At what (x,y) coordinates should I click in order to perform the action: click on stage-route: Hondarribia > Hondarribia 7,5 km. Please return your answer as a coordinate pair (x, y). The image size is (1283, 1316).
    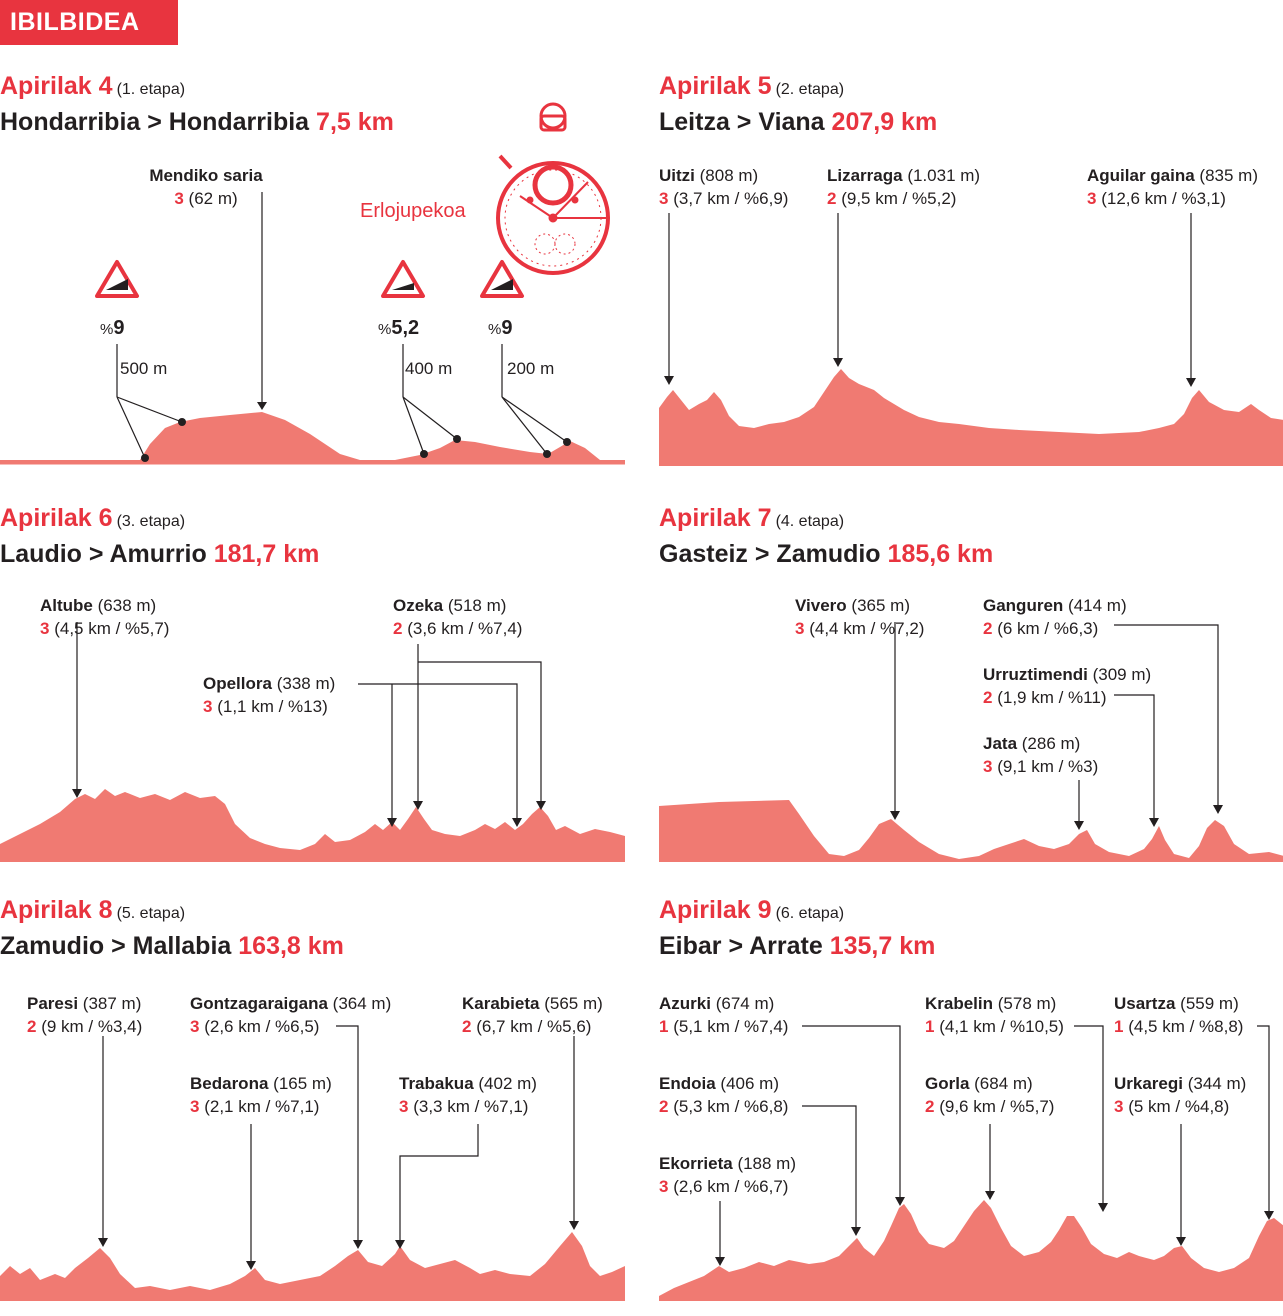
    Looking at the image, I should click on (197, 122).